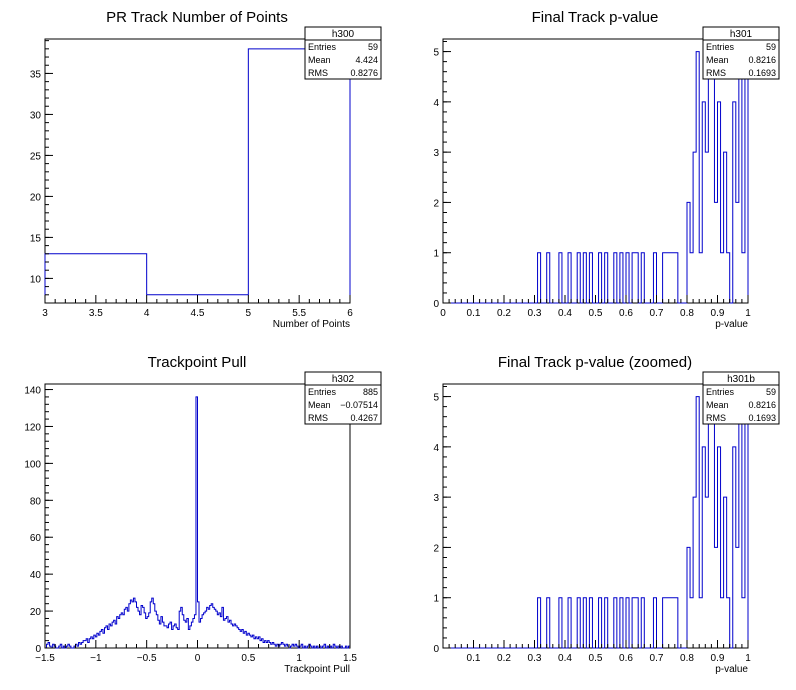 The height and width of the screenshot is (690, 796). Describe the element at coordinates (36, 501) in the screenshot. I see `y-tick-label: 80` at that location.